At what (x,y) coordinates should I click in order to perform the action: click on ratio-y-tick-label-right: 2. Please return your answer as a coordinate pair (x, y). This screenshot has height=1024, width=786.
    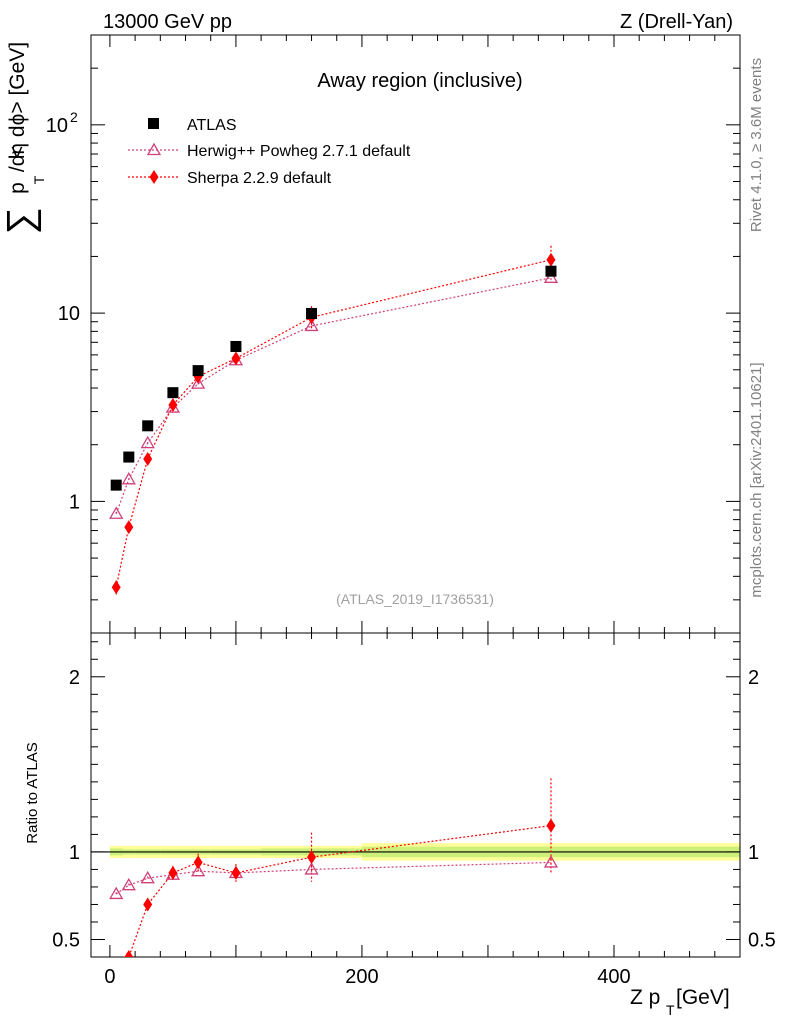
    Looking at the image, I should click on (753, 678).